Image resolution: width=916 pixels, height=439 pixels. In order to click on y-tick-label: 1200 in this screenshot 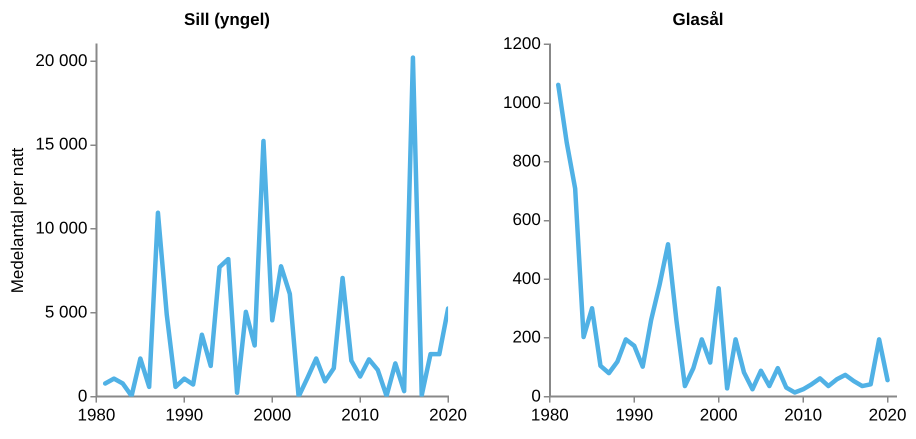, I will do `click(521, 44)`.